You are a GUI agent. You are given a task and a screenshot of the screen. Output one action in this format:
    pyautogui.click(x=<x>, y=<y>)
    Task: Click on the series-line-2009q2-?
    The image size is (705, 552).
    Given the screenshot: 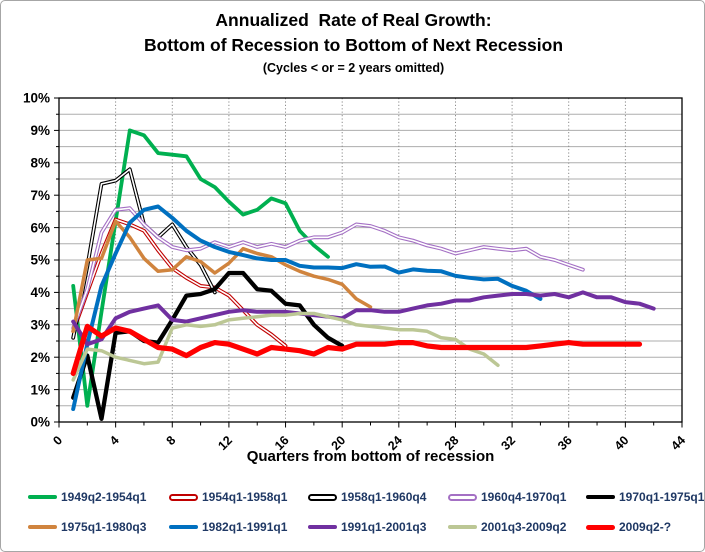 What is the action you would take?
    pyautogui.click(x=356, y=349)
    